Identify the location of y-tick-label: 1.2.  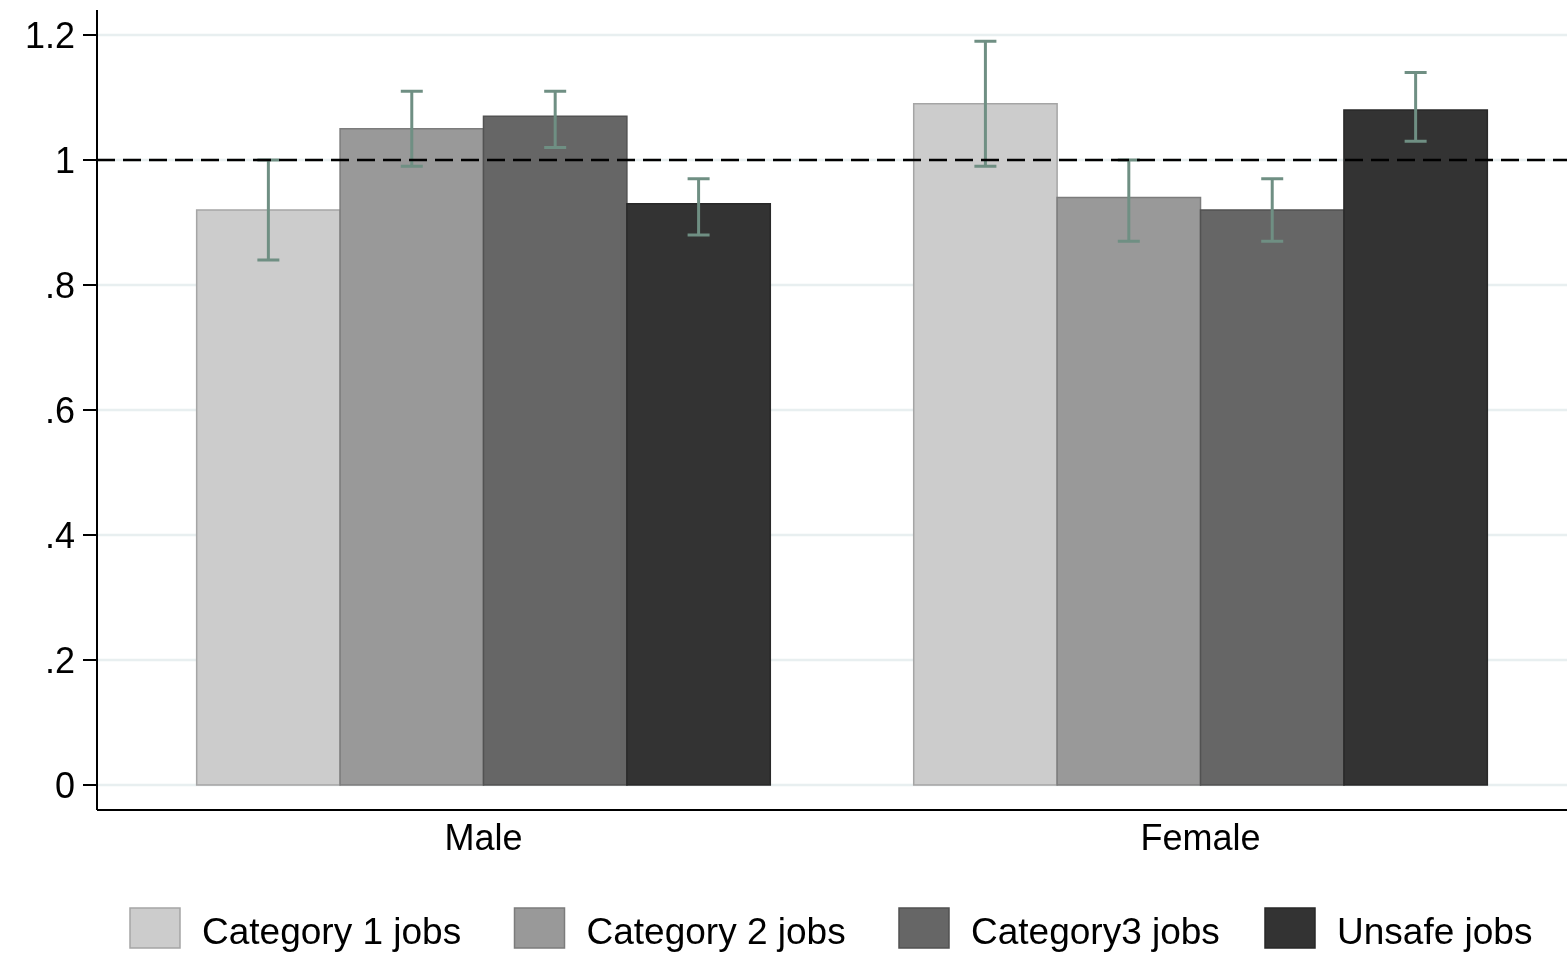
(49, 35).